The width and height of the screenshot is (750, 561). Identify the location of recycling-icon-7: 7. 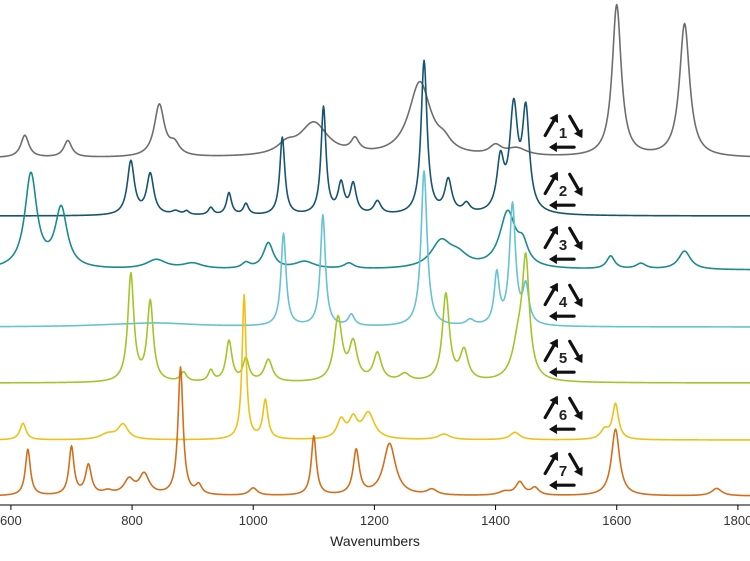
(563, 471).